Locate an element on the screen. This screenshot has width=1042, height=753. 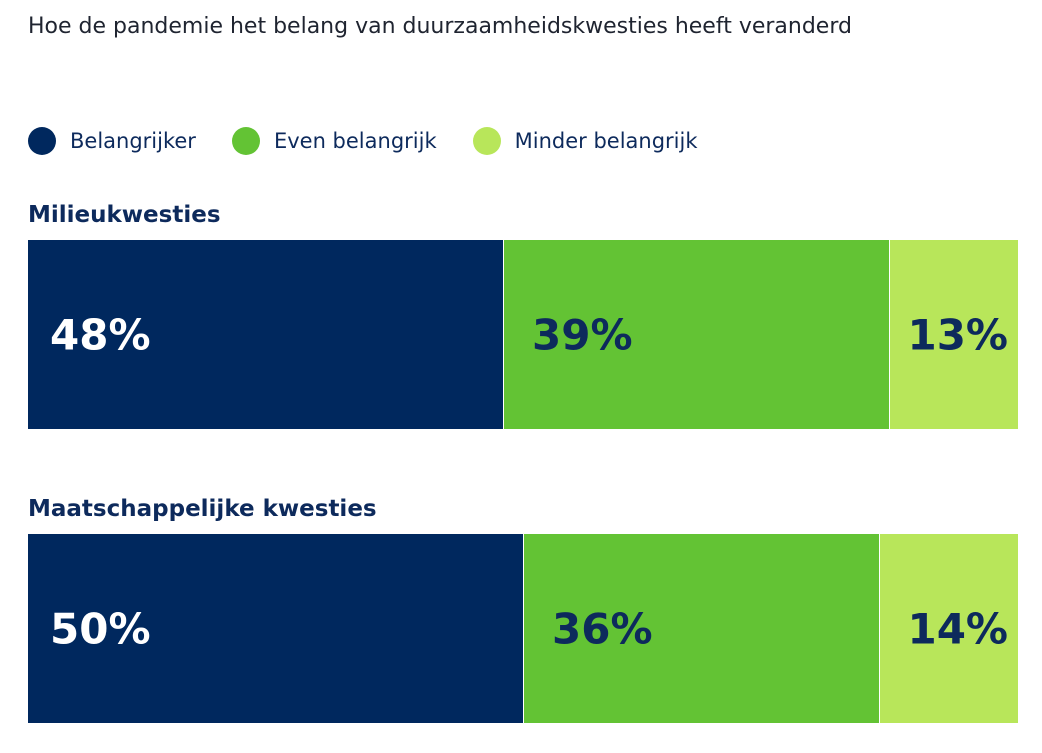
bar-segment: 13% is located at coordinates (953, 334).